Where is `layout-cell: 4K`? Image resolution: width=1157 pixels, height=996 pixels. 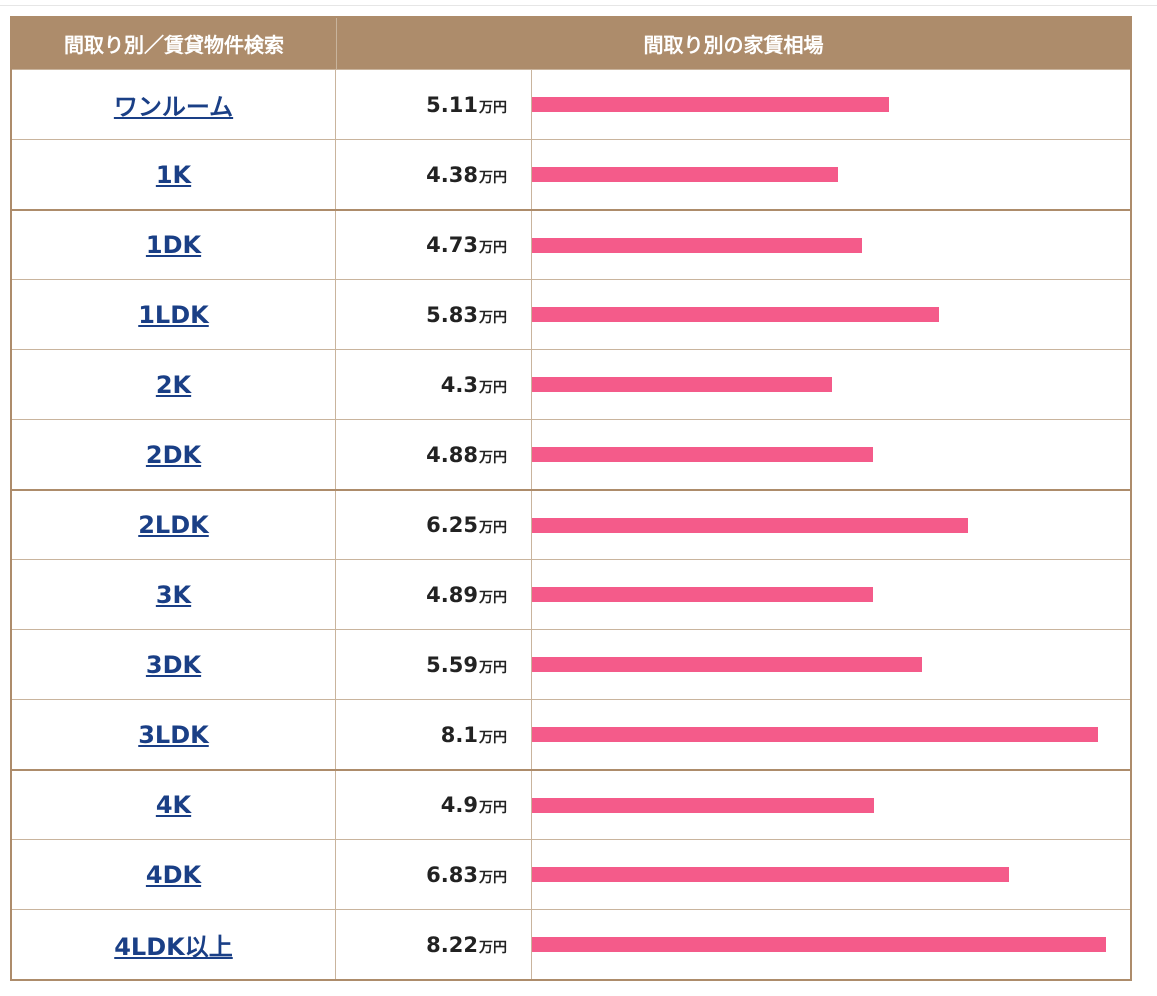 layout-cell: 4K is located at coordinates (174, 805).